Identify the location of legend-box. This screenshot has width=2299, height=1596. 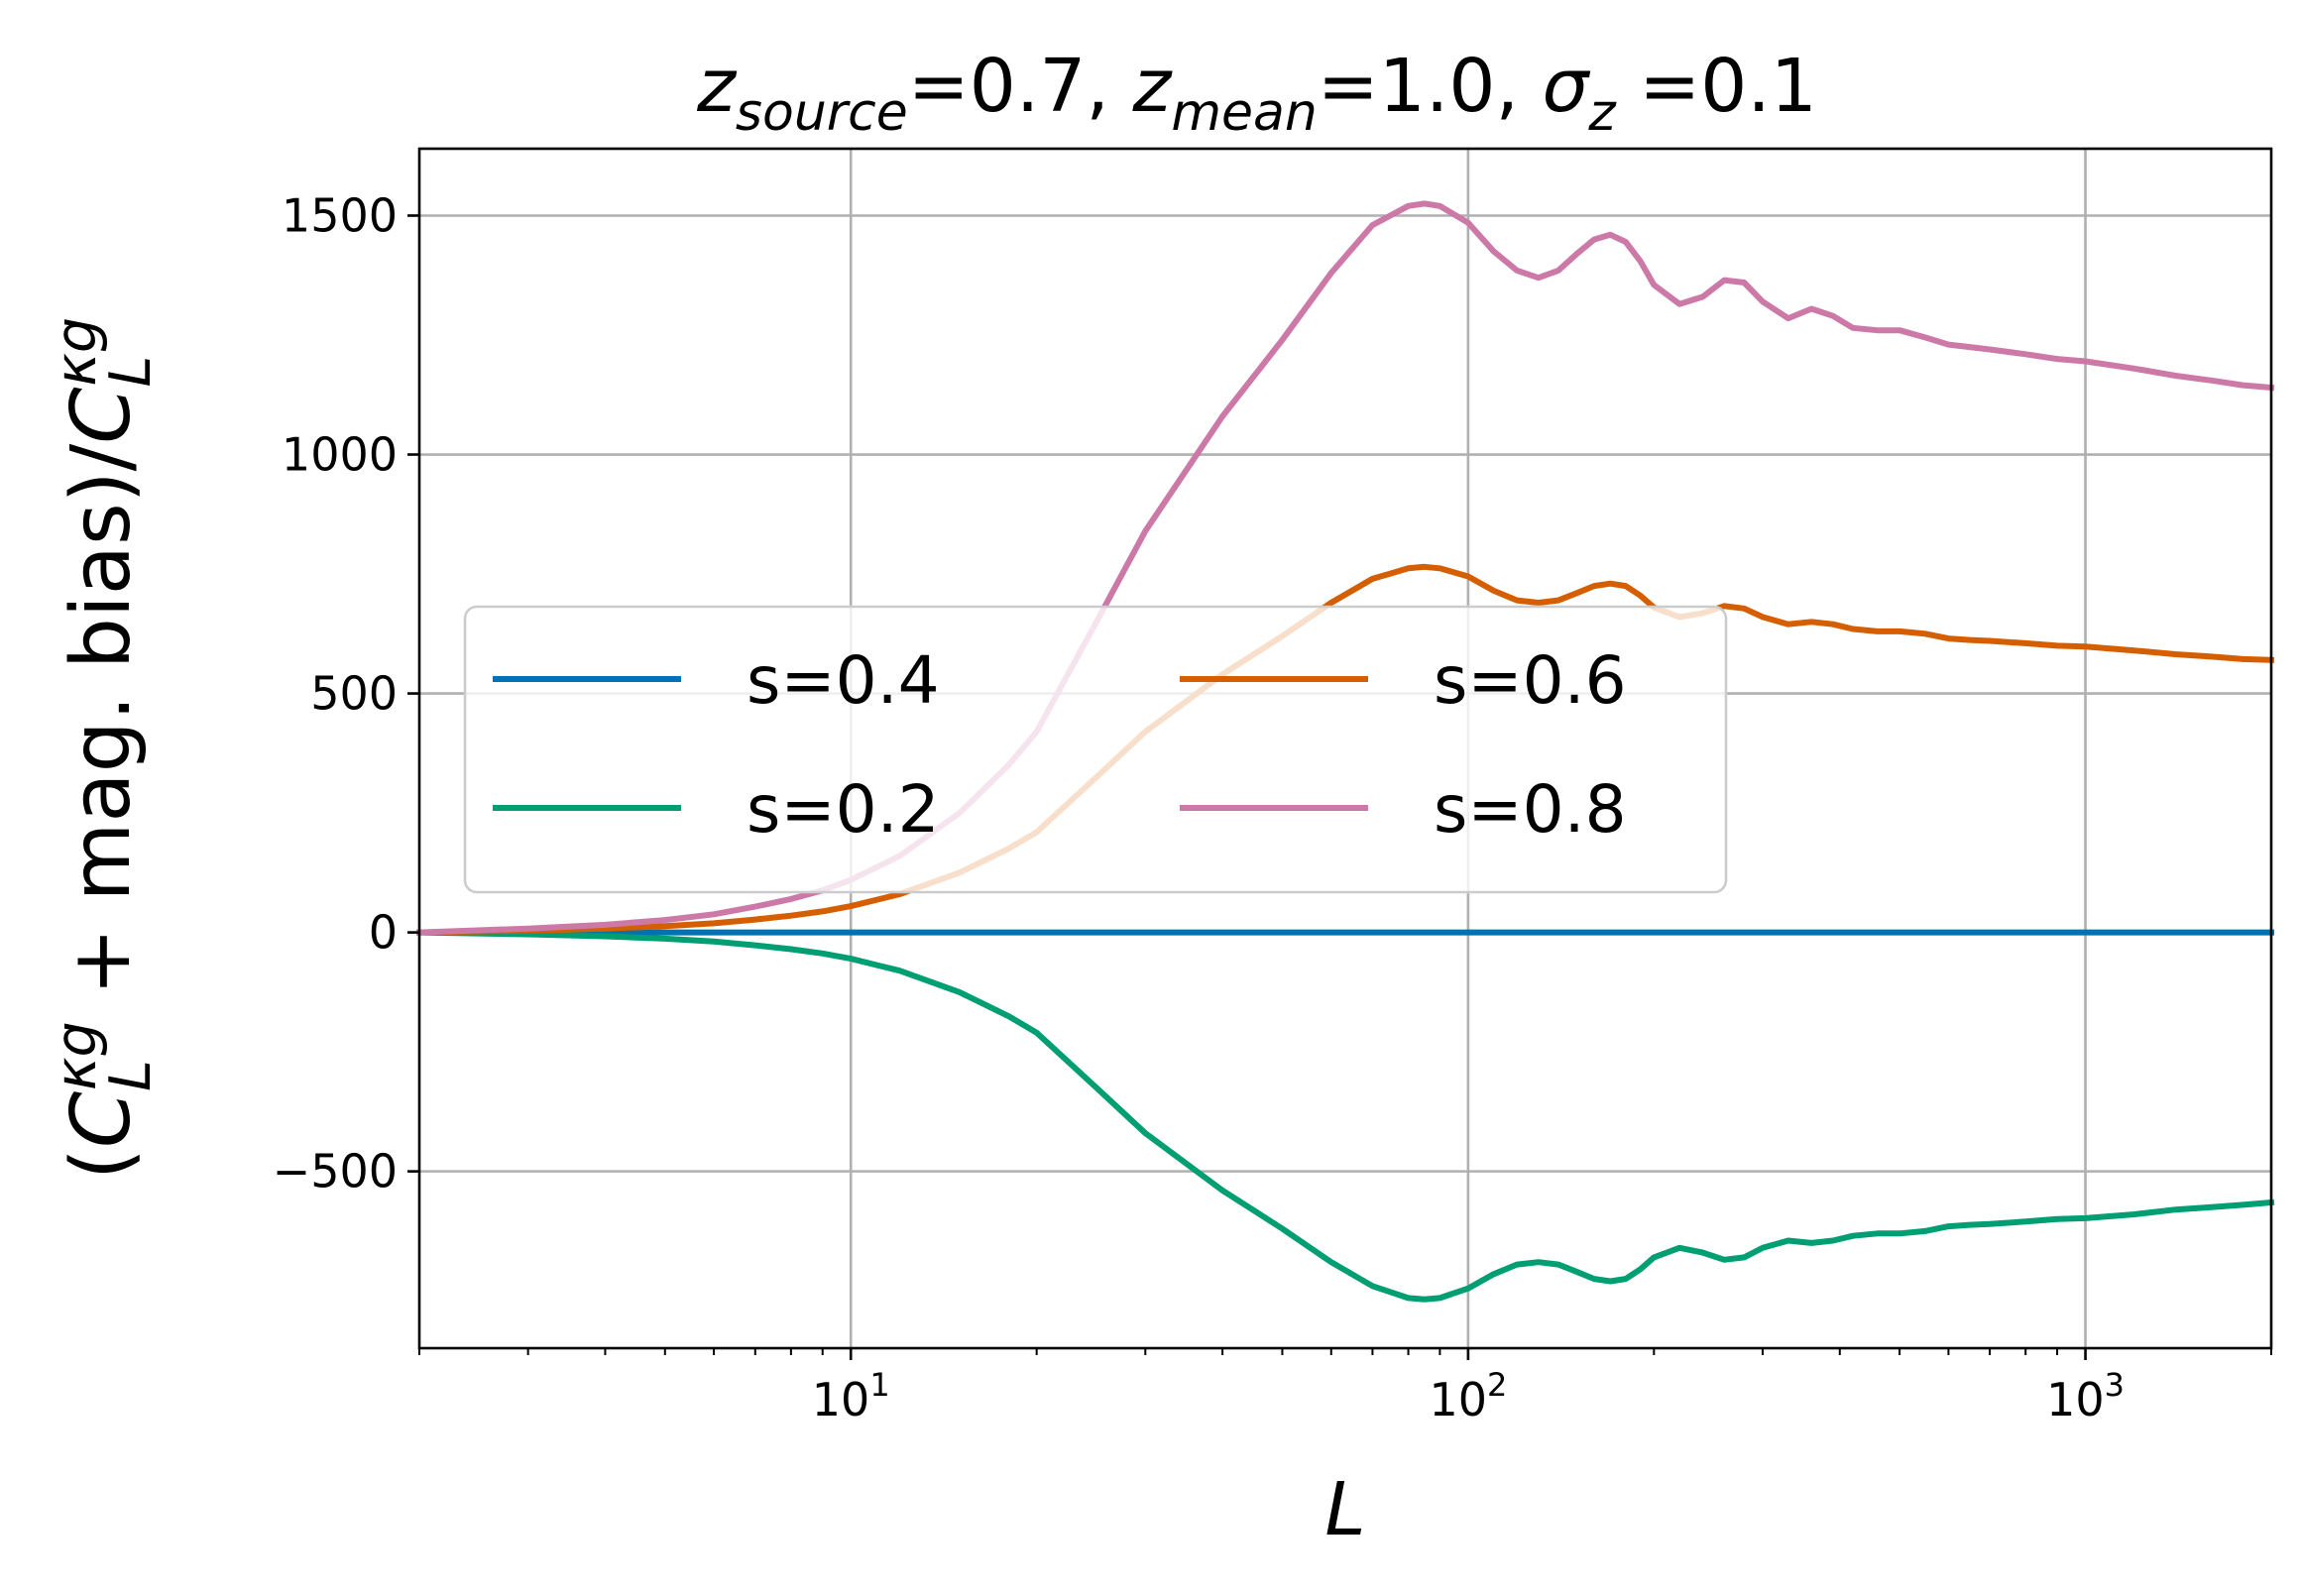
(1095, 750).